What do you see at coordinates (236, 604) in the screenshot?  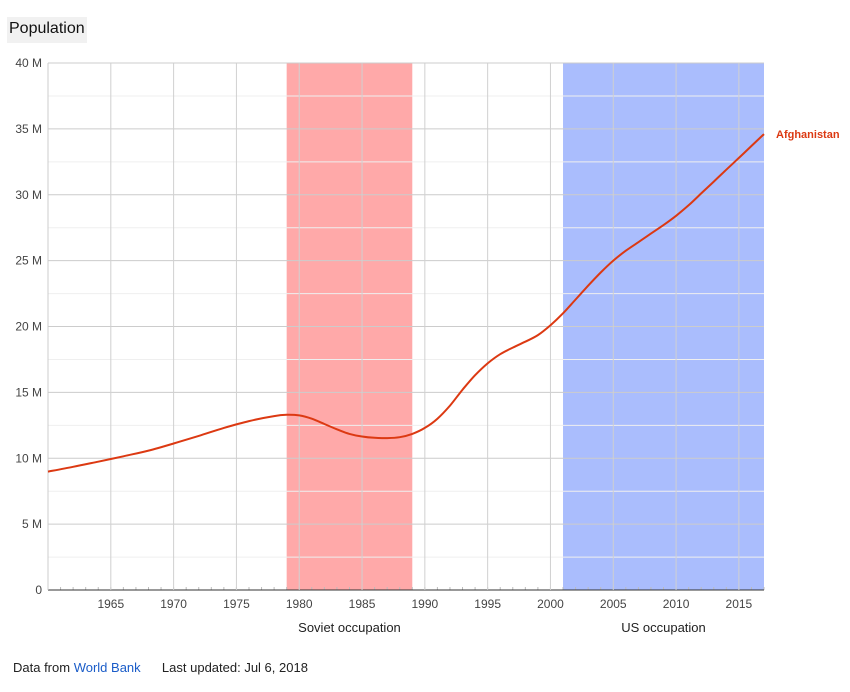 I see `x-tick-label: 1975` at bounding box center [236, 604].